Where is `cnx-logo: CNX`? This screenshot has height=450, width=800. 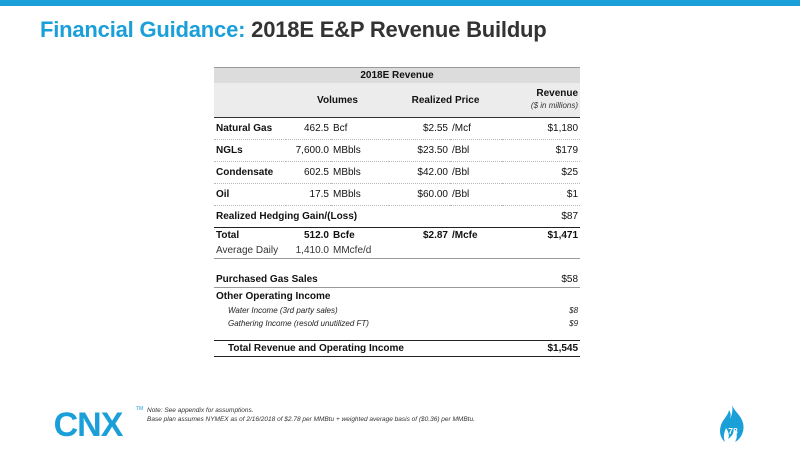
cnx-logo: CNX is located at coordinates (89, 423).